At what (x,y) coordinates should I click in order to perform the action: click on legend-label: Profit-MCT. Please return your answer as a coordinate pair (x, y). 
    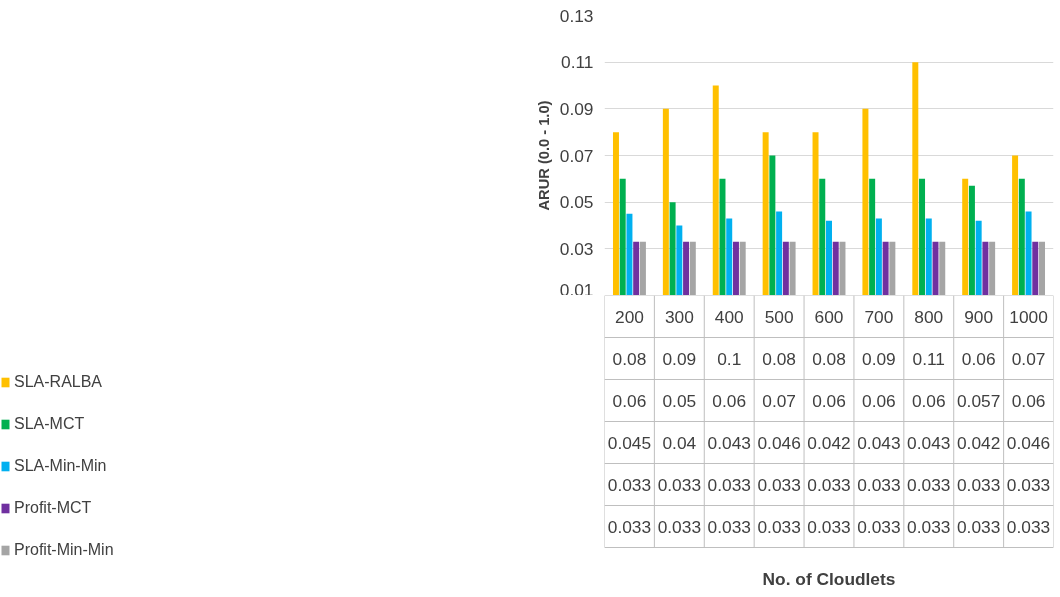
    Looking at the image, I should click on (53, 508).